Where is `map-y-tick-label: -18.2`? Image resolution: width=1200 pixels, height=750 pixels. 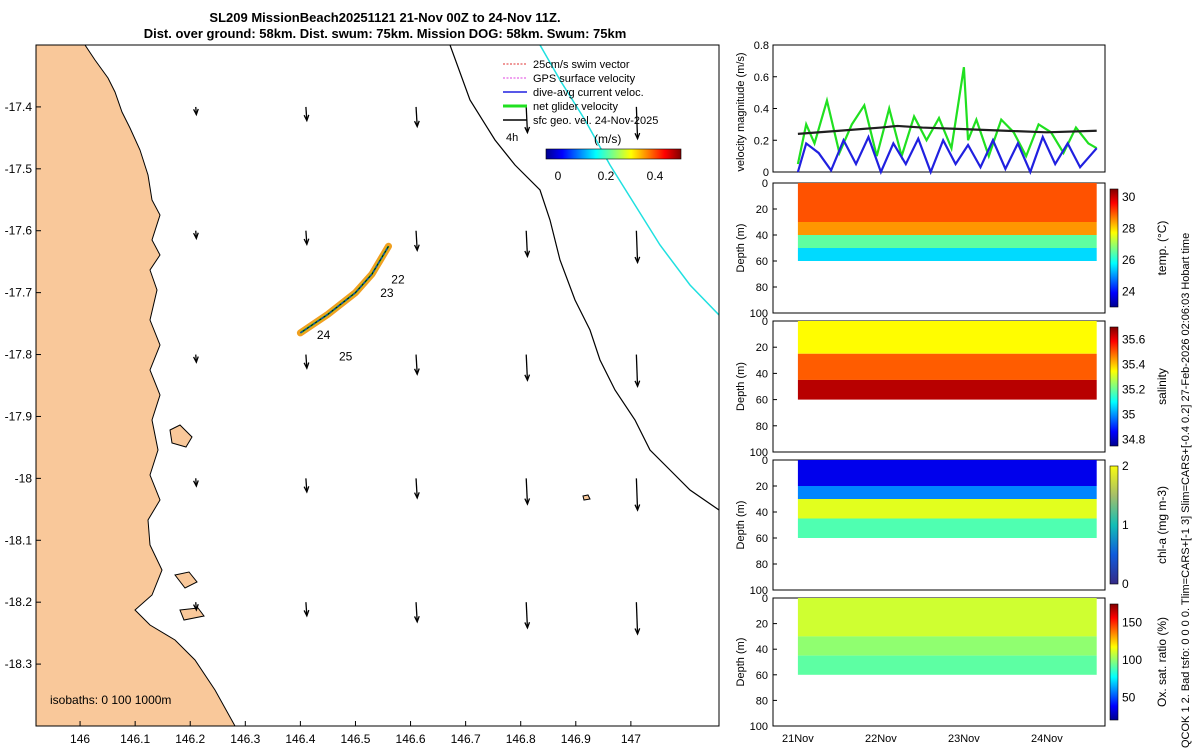 map-y-tick-label: -18.2 is located at coordinates (19, 602).